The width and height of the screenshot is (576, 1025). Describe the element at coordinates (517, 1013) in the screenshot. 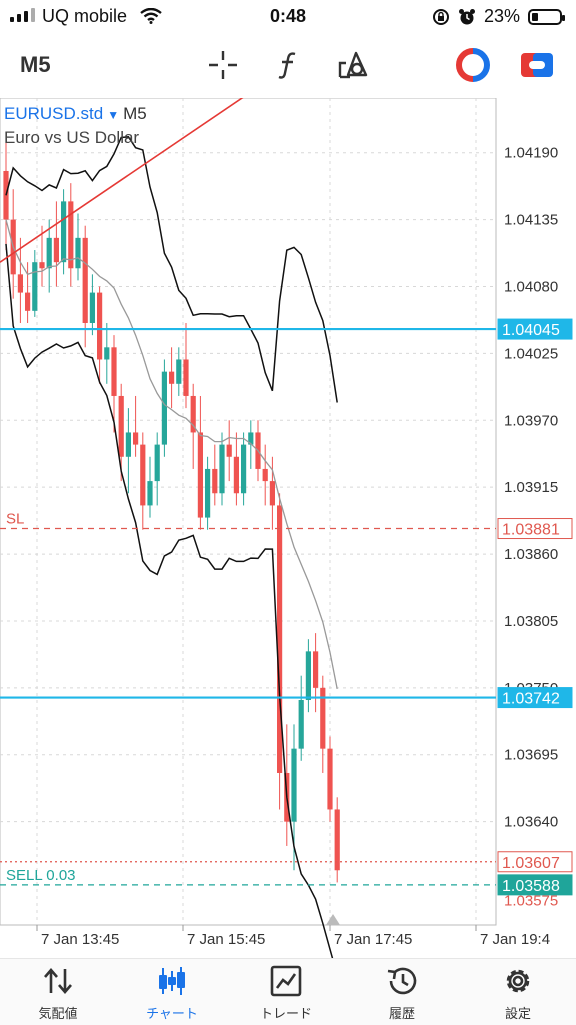

I see `nav-label: 設定` at that location.